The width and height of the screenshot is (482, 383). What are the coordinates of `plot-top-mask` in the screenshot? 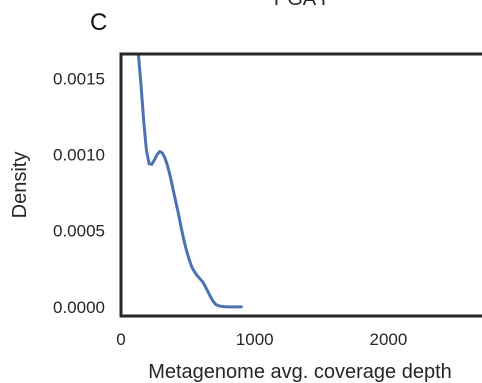 It's located at (300, 26).